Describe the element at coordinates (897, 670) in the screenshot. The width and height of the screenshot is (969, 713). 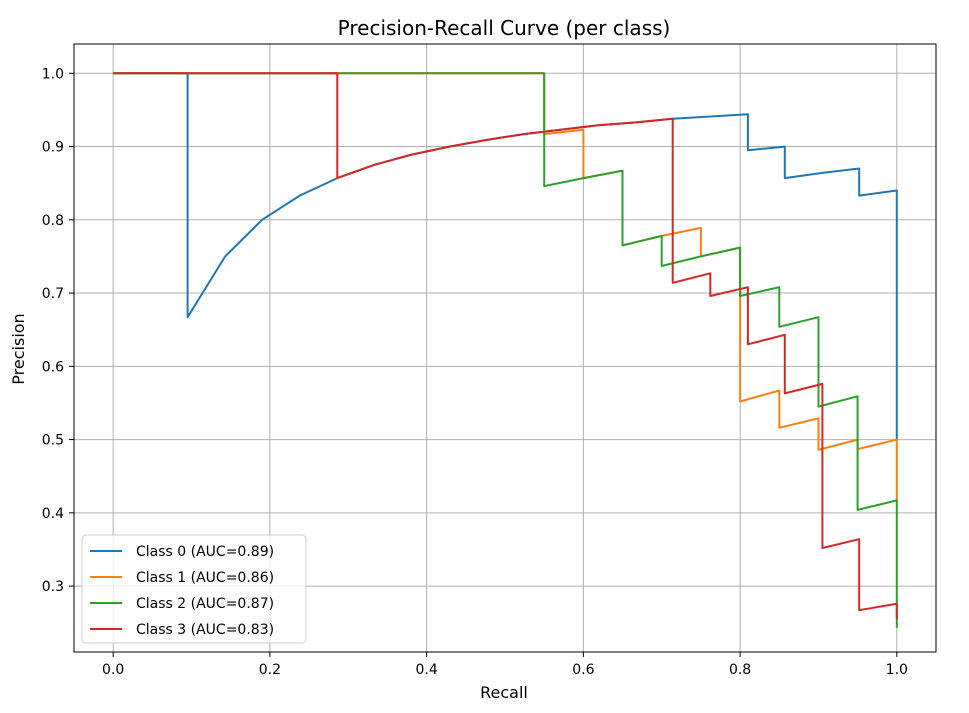
I see `x-tick-label: 1.0` at that location.